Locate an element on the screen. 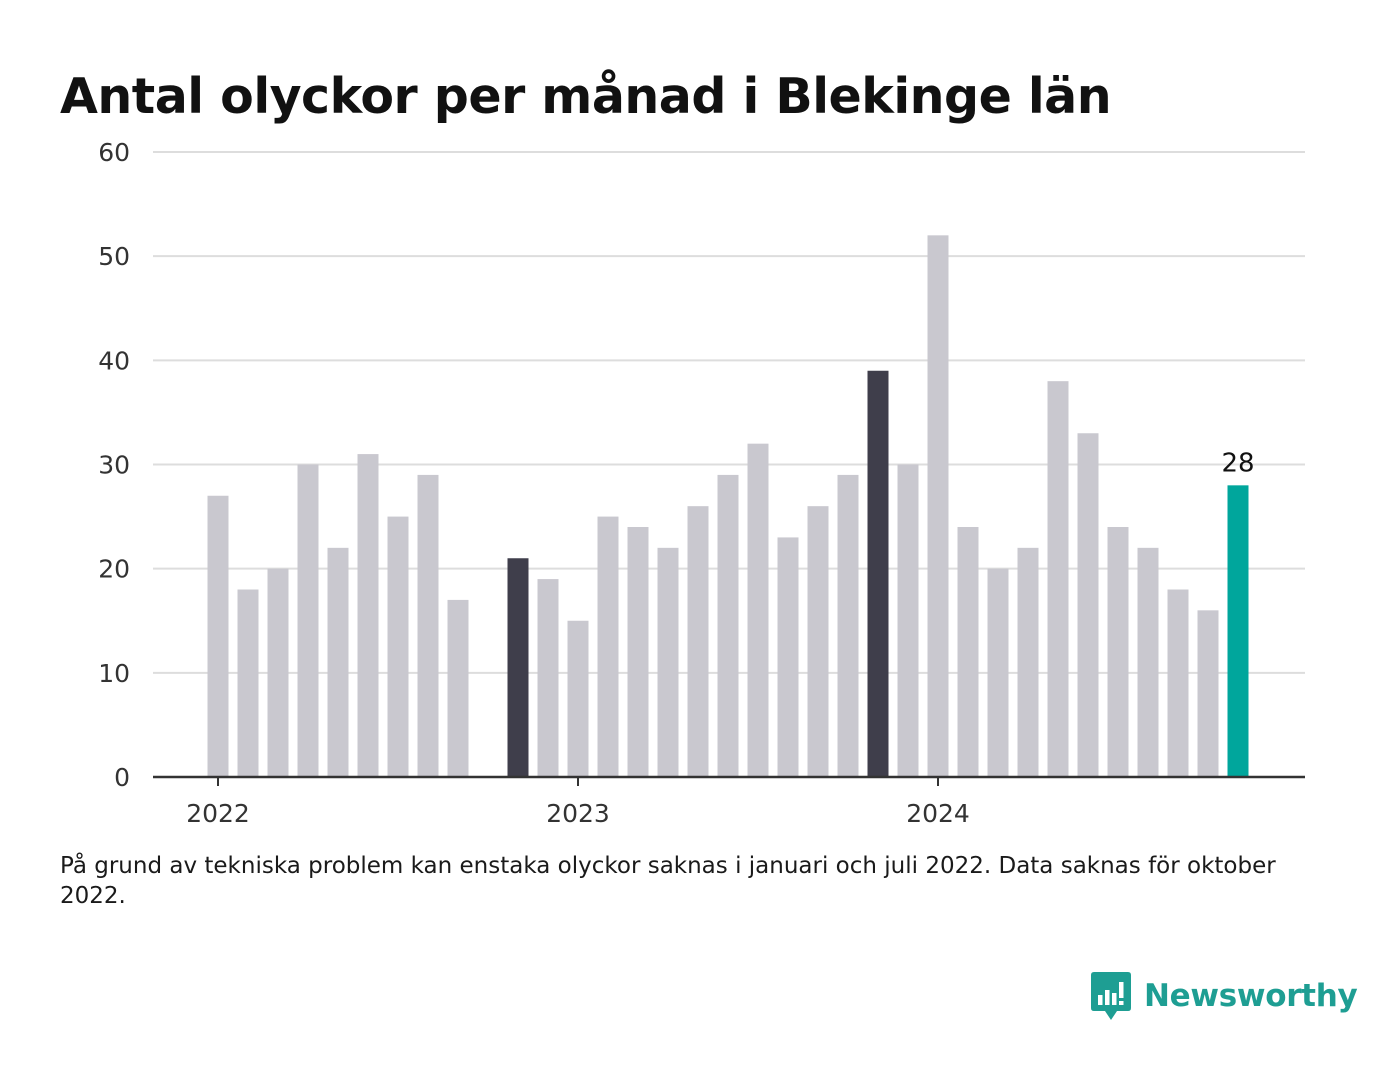 The width and height of the screenshot is (1400, 1080). x-tick-label: 2023 is located at coordinates (578, 813).